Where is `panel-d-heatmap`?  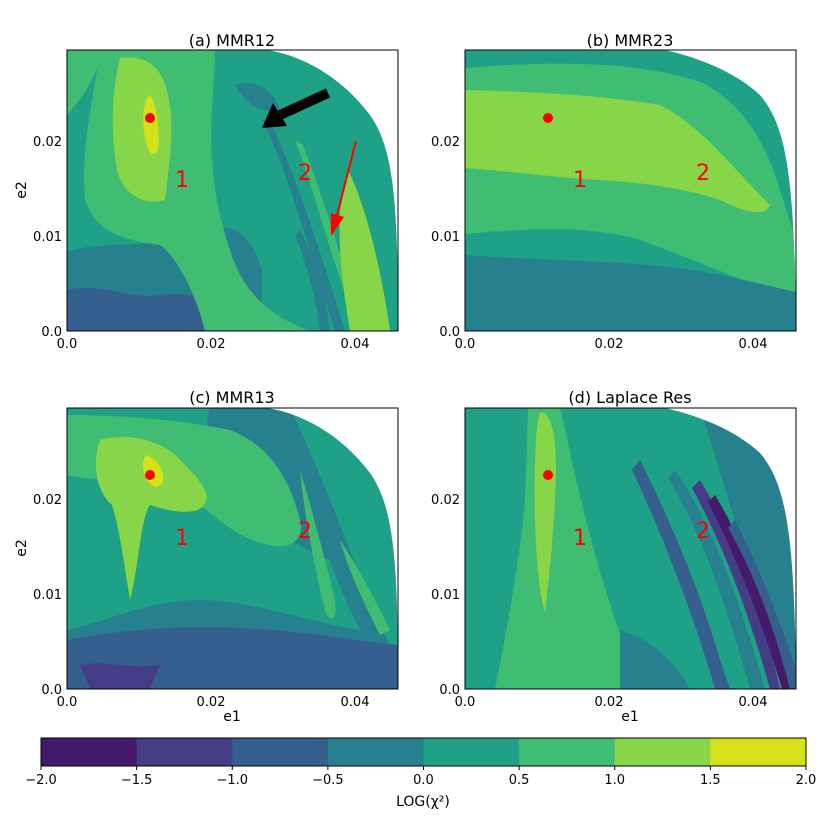
panel-d-heatmap is located at coordinates (630, 548).